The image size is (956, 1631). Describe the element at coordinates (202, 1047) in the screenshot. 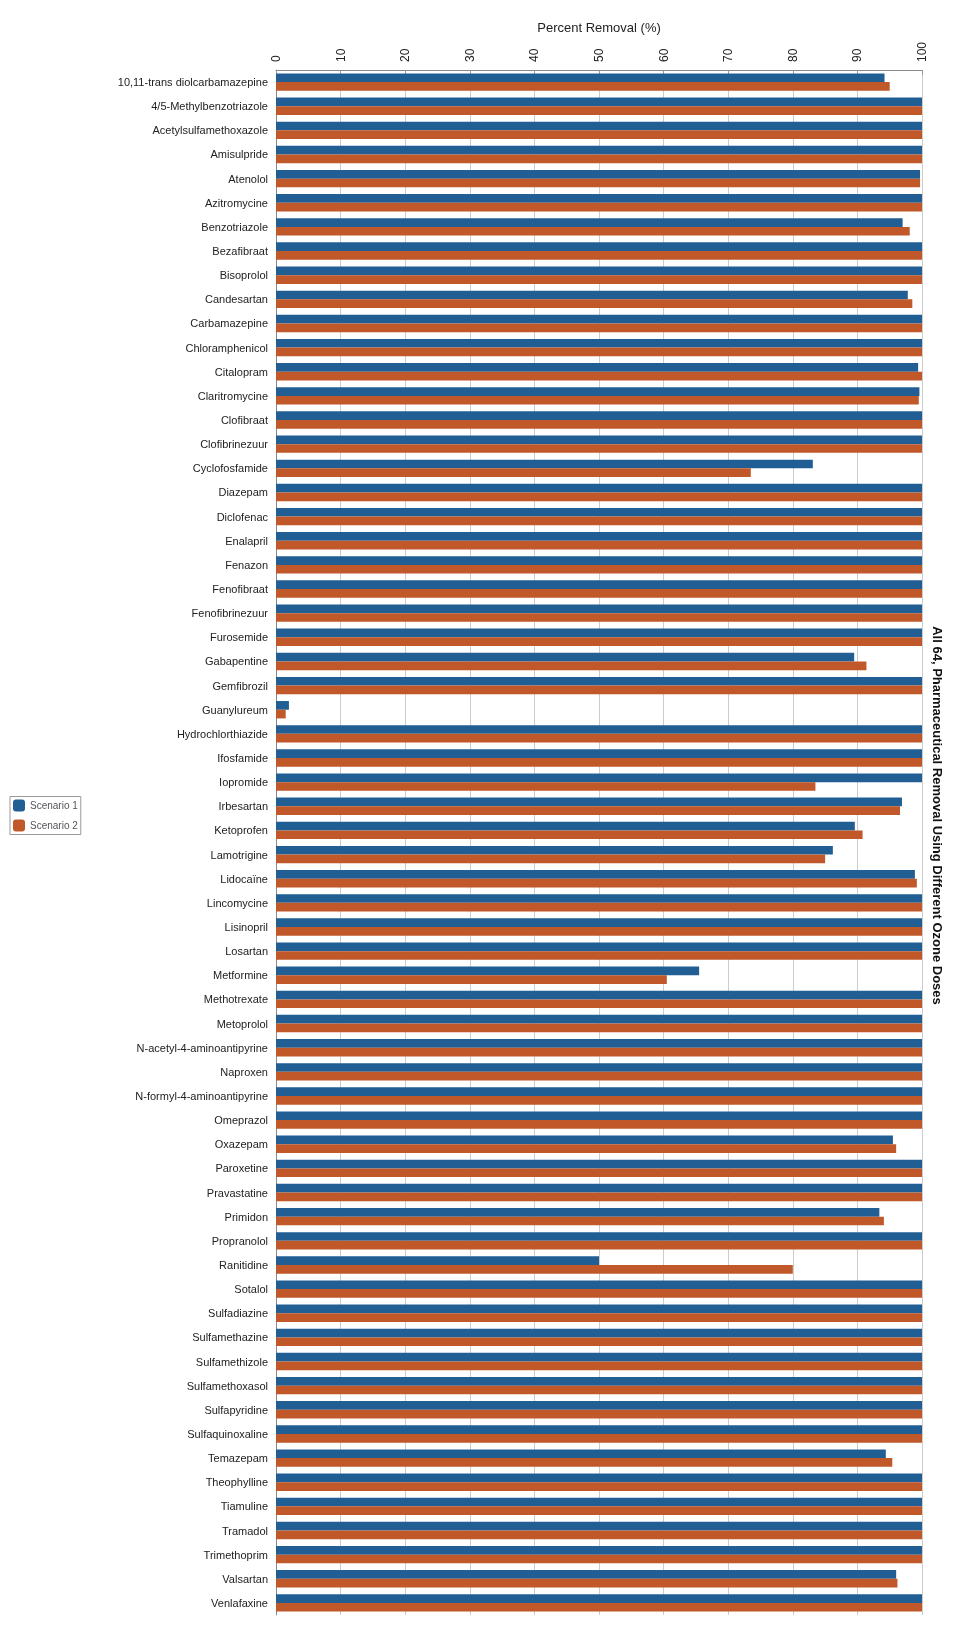

I see `y-tick-label: N-acetyl-4-aminoantipyrine` at that location.